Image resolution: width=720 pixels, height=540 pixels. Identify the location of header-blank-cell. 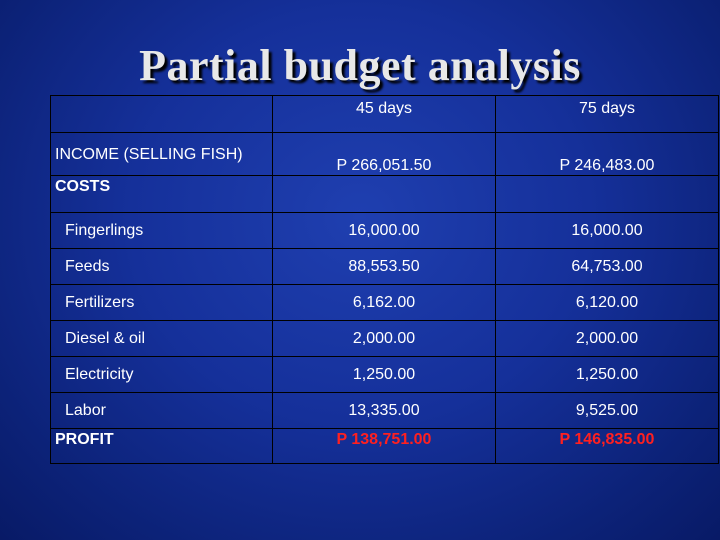
(161, 114).